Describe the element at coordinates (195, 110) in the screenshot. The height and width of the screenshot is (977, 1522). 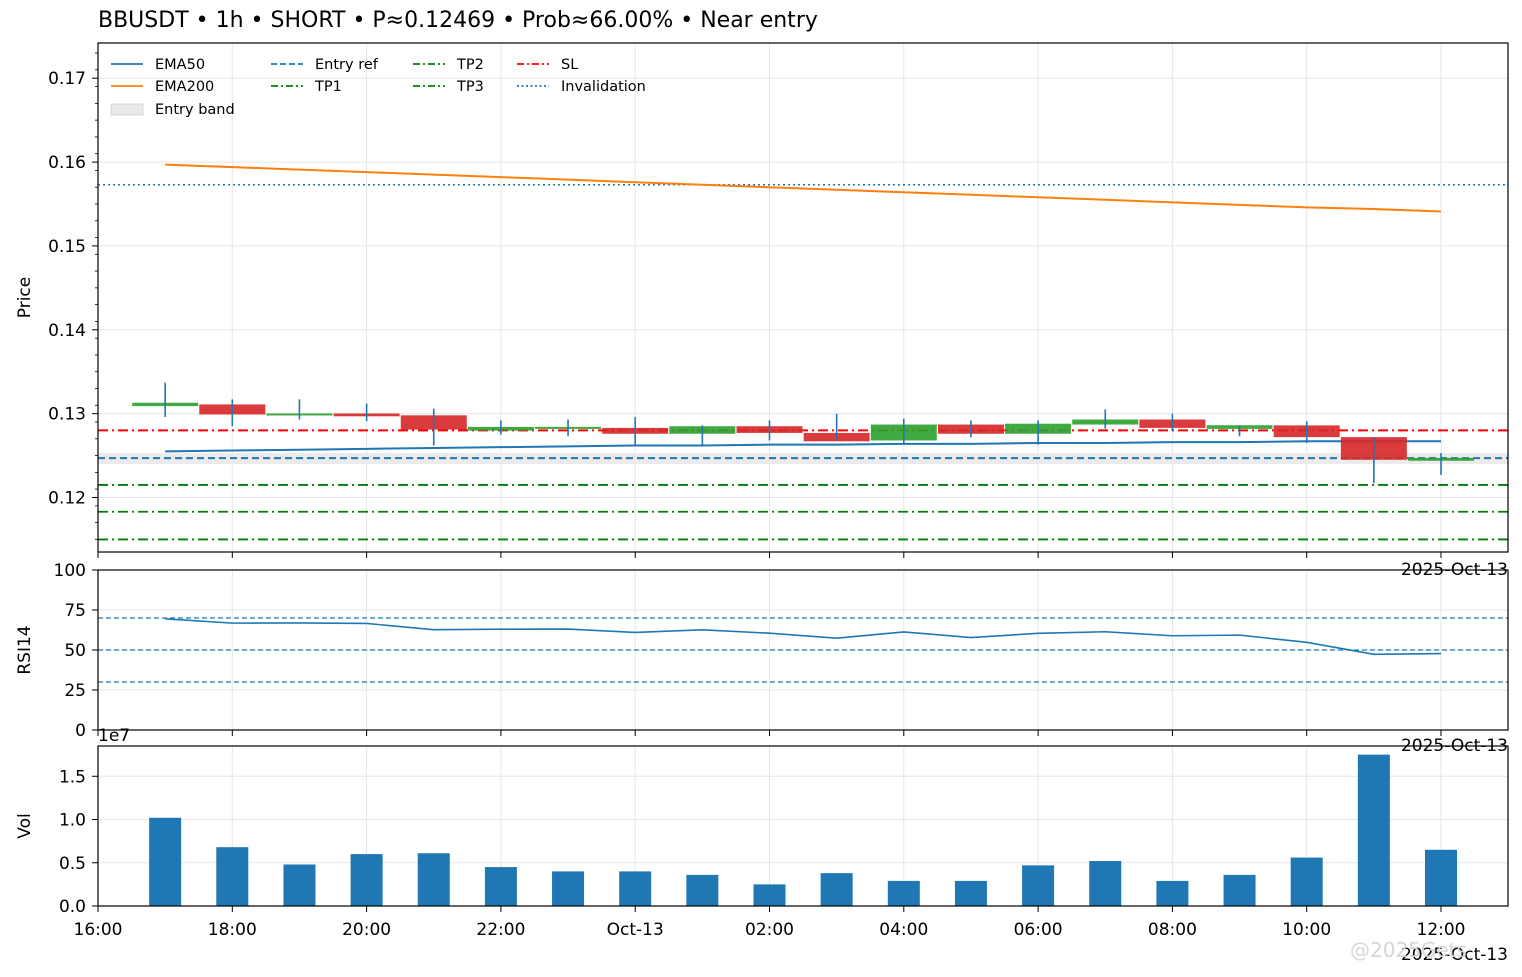
I see `legend-label-2: Entry band` at that location.